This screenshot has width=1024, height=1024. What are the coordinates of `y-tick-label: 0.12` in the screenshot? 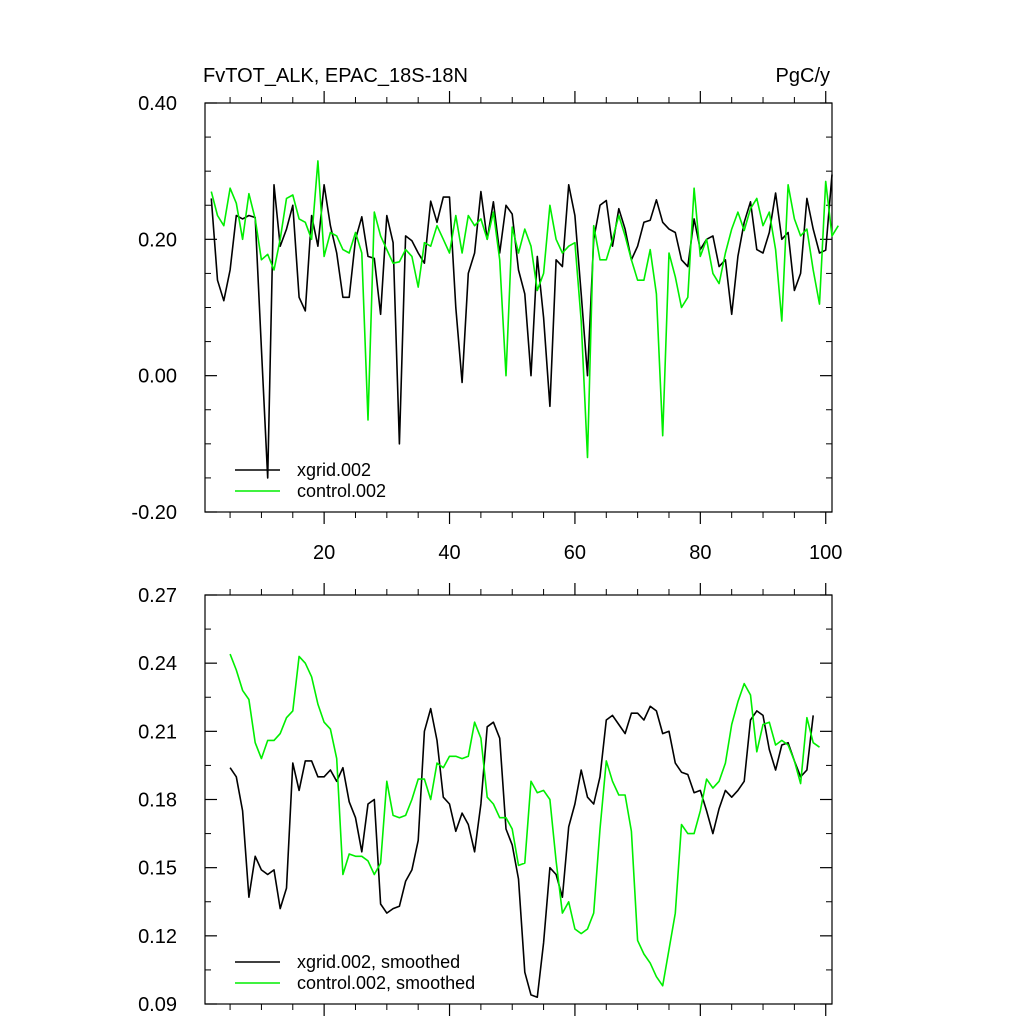 It's located at (157, 937).